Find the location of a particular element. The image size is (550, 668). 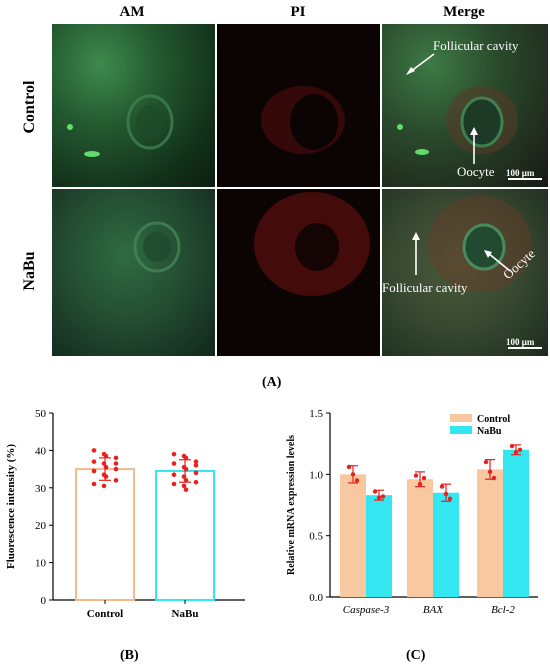

x-tick-label: Bcl-2 is located at coordinates (503, 610).